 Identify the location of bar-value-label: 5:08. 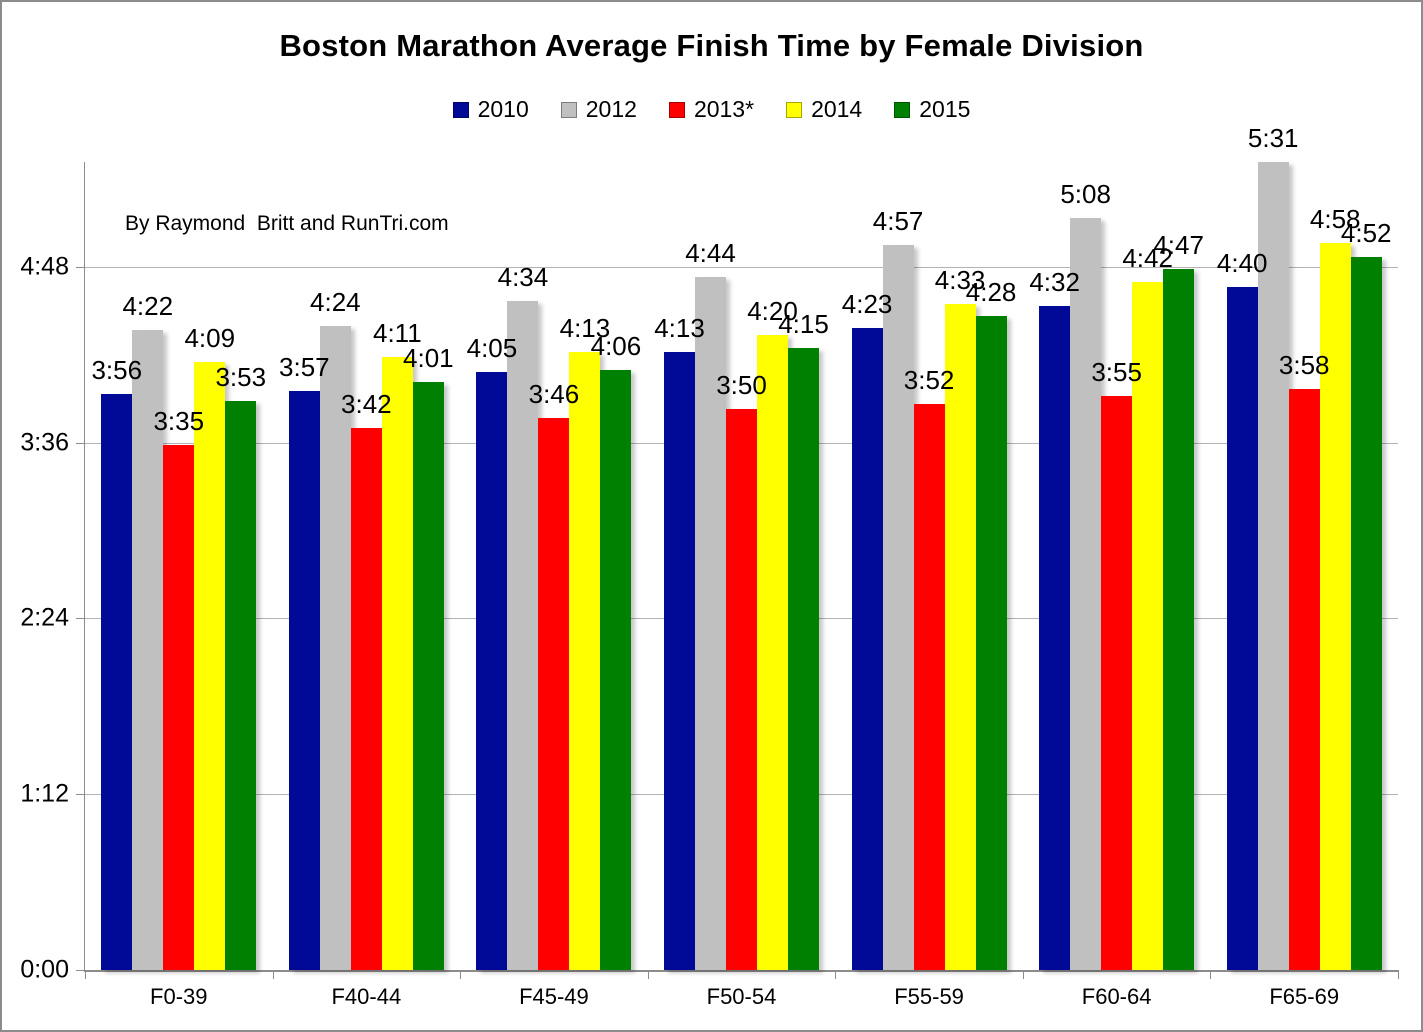
(1085, 194).